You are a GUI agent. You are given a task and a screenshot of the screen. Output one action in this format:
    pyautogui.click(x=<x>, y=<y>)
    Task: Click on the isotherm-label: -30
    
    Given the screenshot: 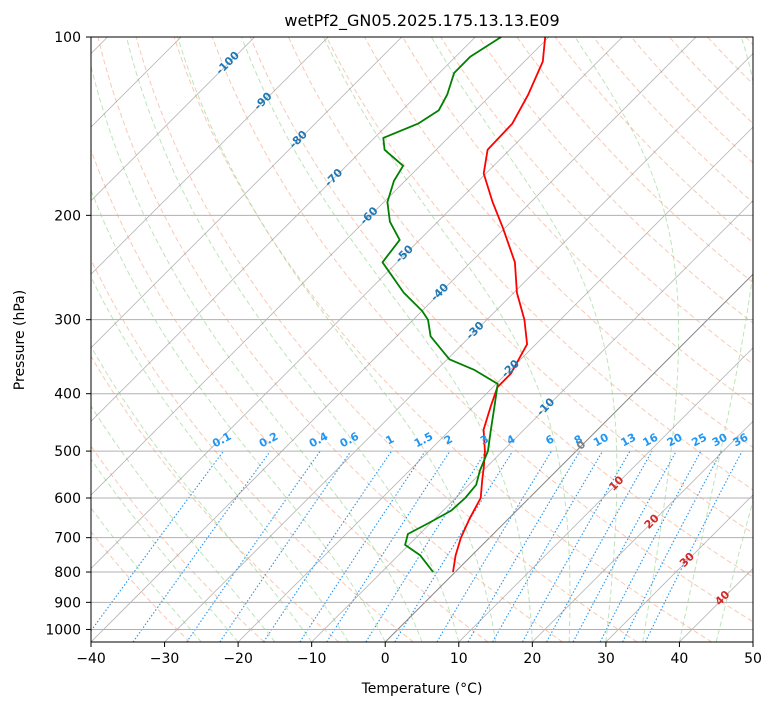 What is the action you would take?
    pyautogui.click(x=474, y=330)
    